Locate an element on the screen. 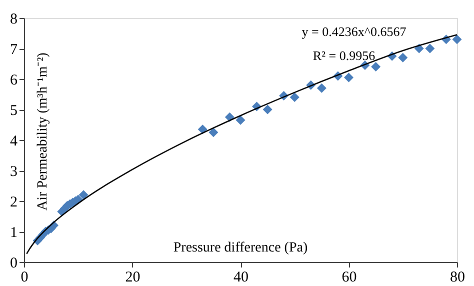  y-axis-title: Air Permeability (m³h⁻¹m⁻²) is located at coordinates (43, 131).